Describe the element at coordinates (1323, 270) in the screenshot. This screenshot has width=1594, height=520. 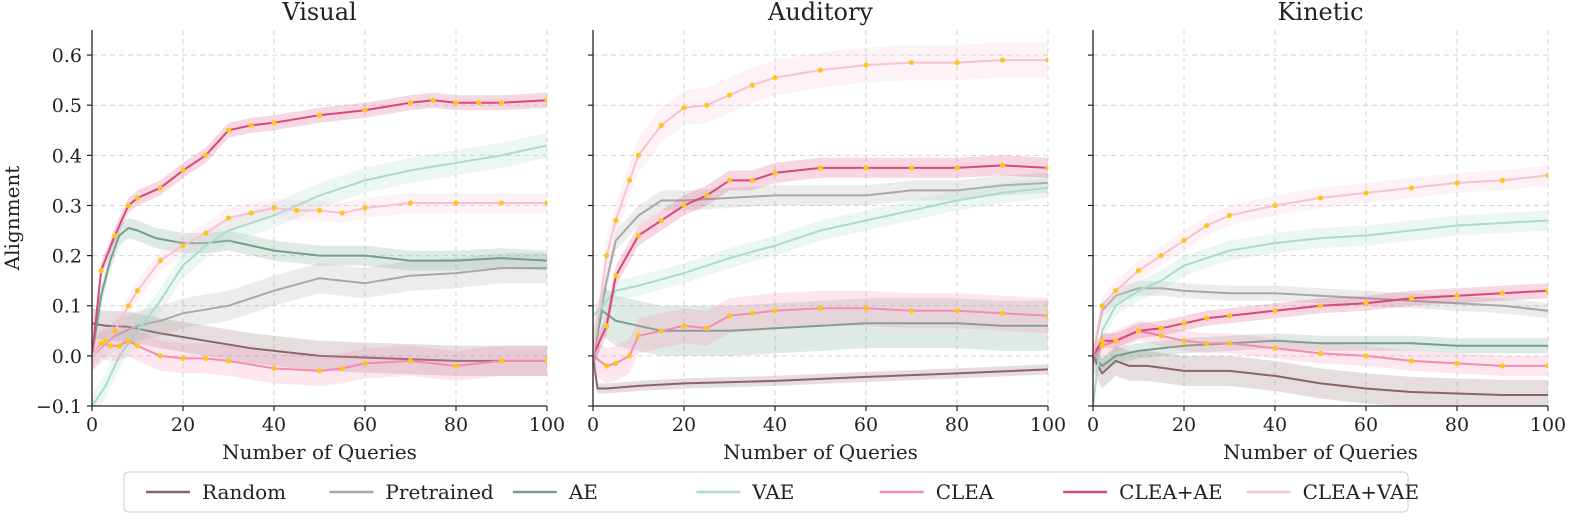
I see `marker-group` at that location.